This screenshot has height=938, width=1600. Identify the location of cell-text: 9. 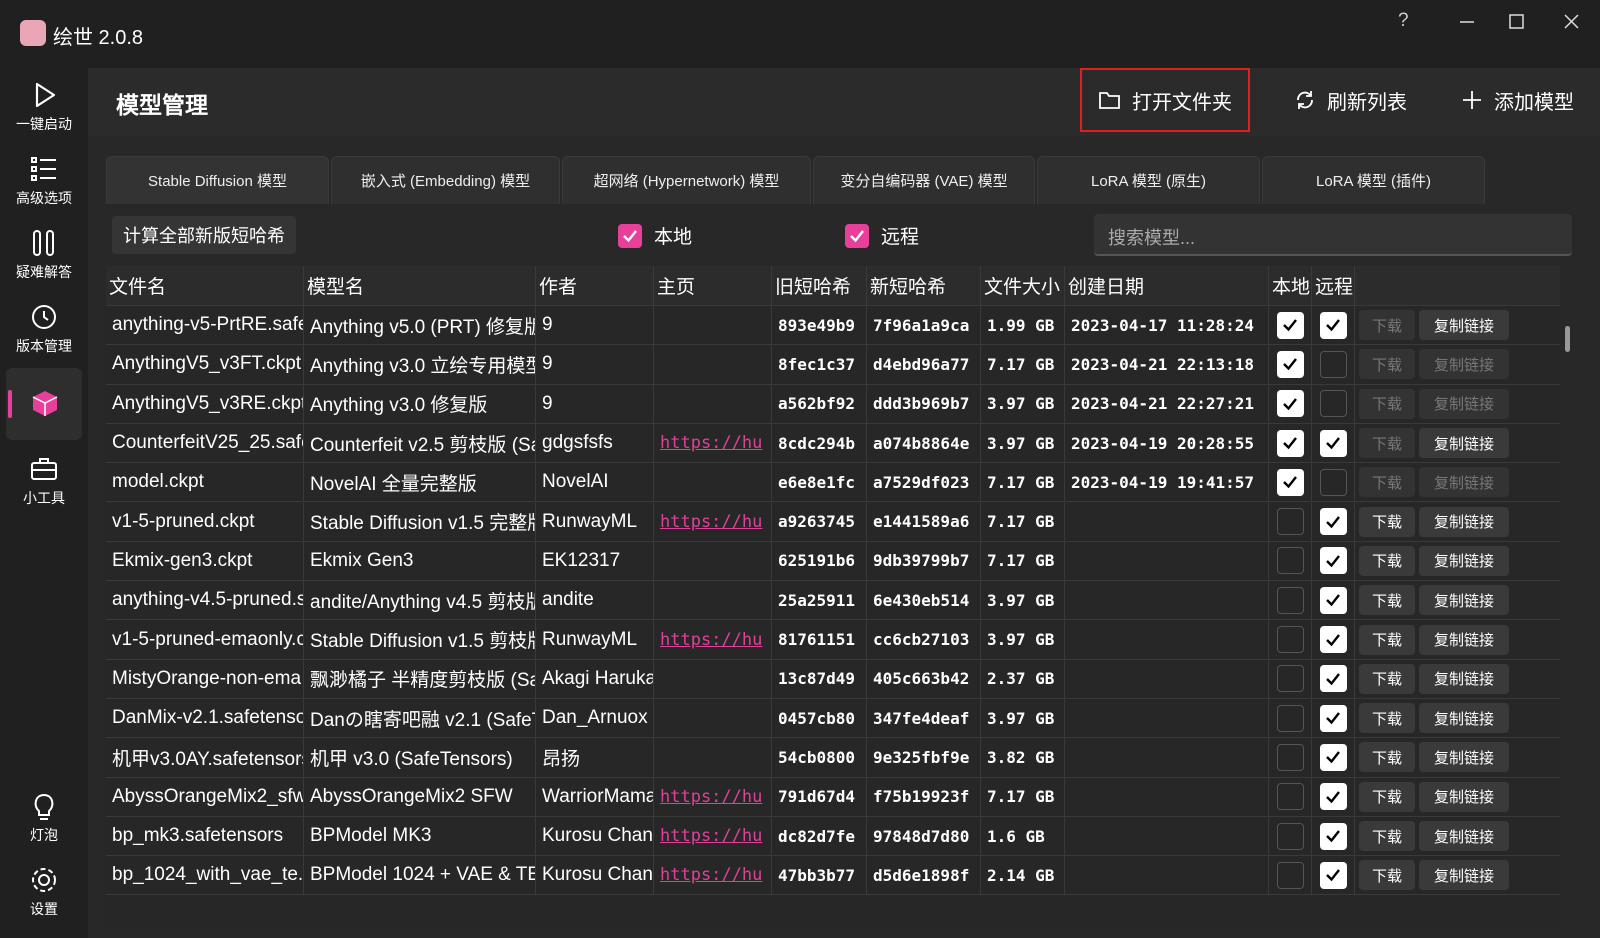
(547, 403).